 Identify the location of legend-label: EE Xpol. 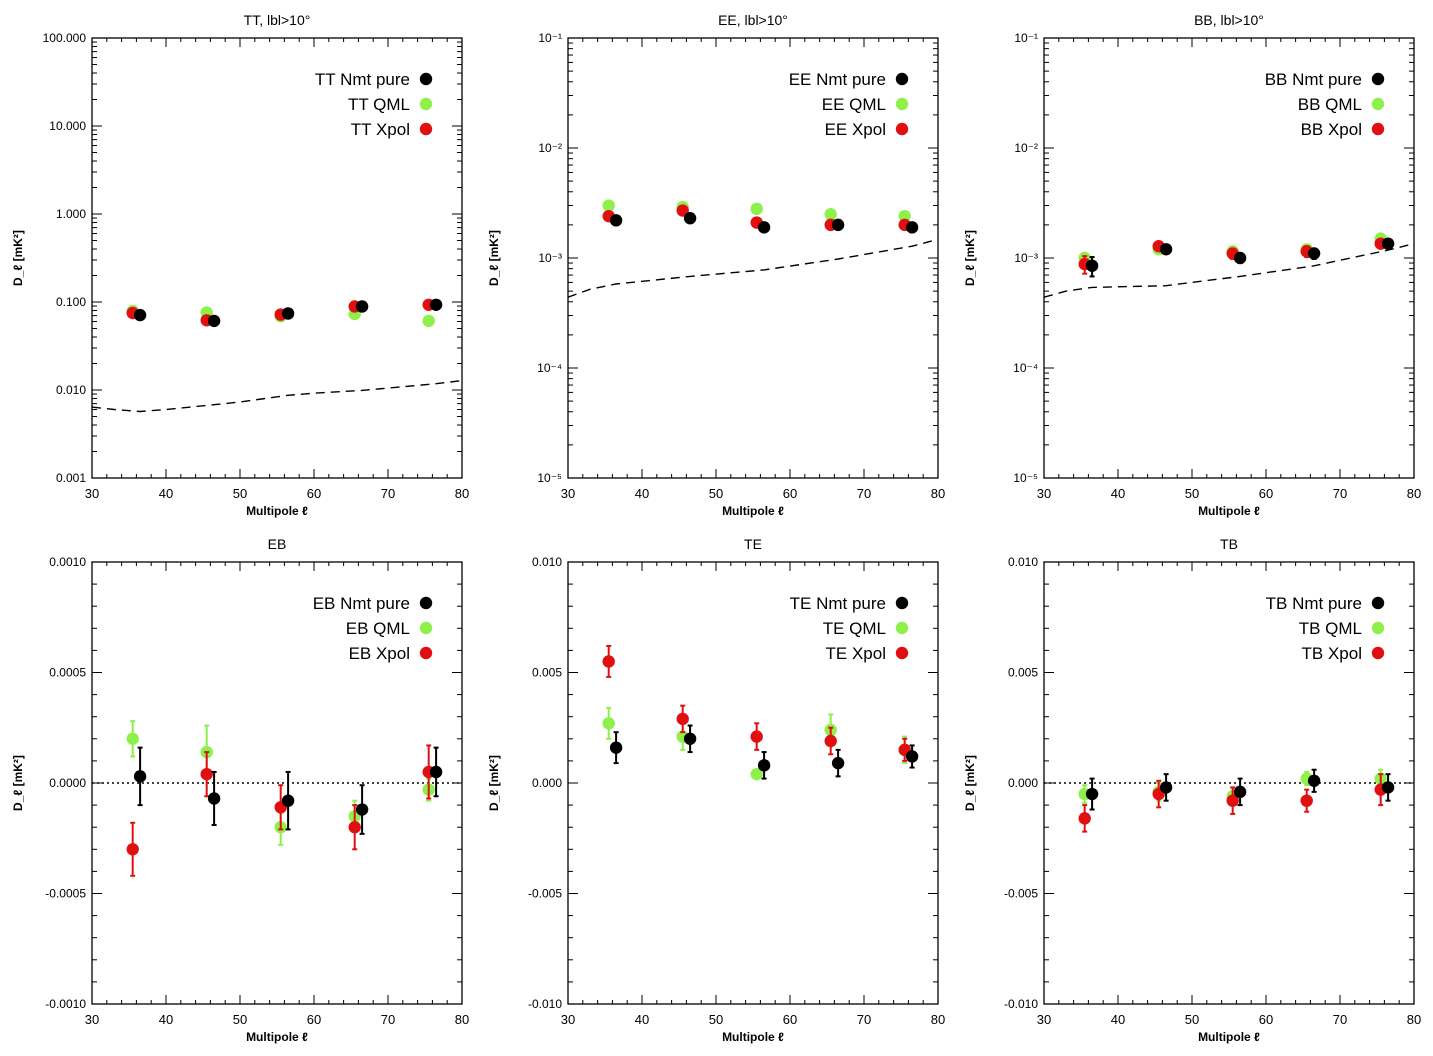
(855, 129).